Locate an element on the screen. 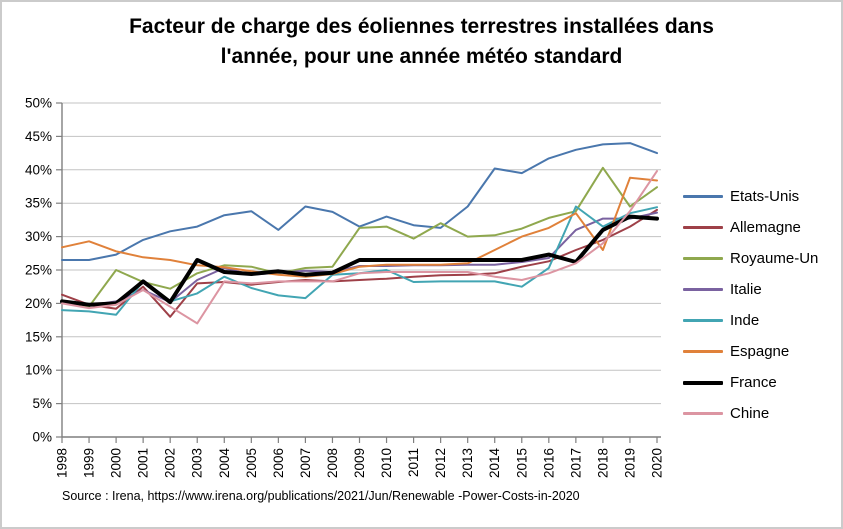 The width and height of the screenshot is (843, 529). legend-item-chine: Chine is located at coordinates (762, 413).